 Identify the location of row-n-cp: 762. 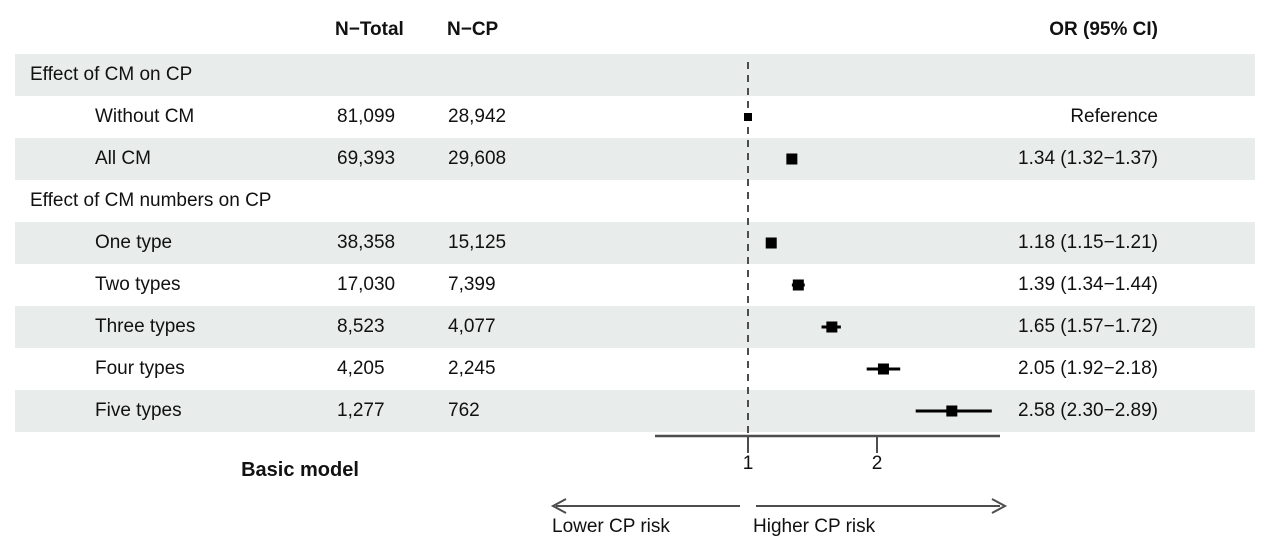
(464, 410).